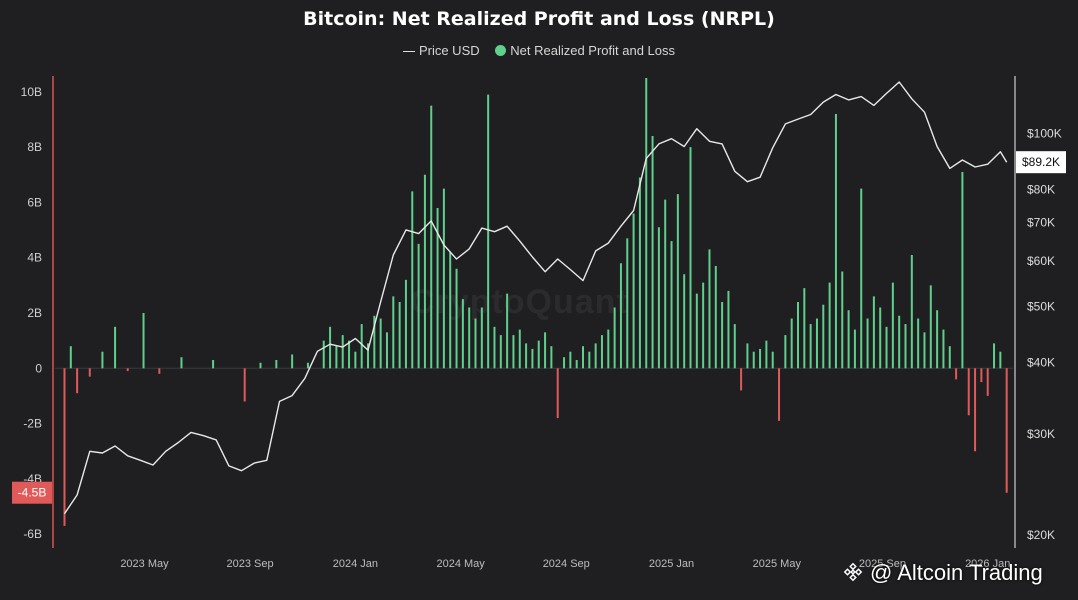 The image size is (1078, 600). What do you see at coordinates (32, 534) in the screenshot?
I see `left-axis-tick: -6B` at bounding box center [32, 534].